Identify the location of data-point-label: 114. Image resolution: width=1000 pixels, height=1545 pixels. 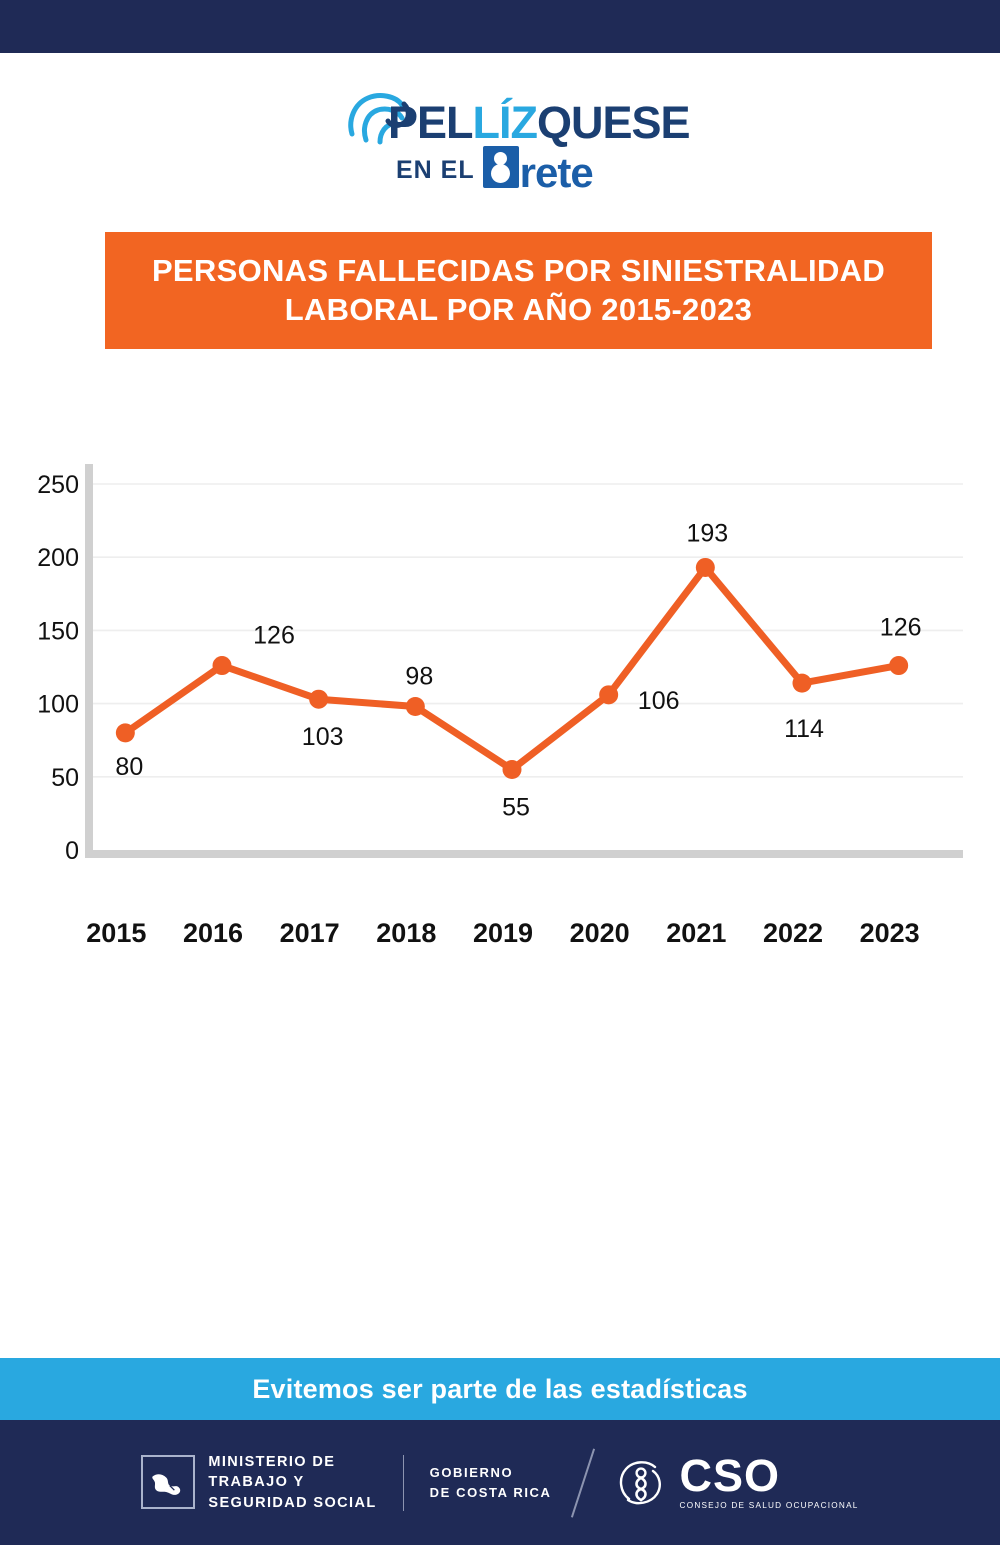
(804, 729).